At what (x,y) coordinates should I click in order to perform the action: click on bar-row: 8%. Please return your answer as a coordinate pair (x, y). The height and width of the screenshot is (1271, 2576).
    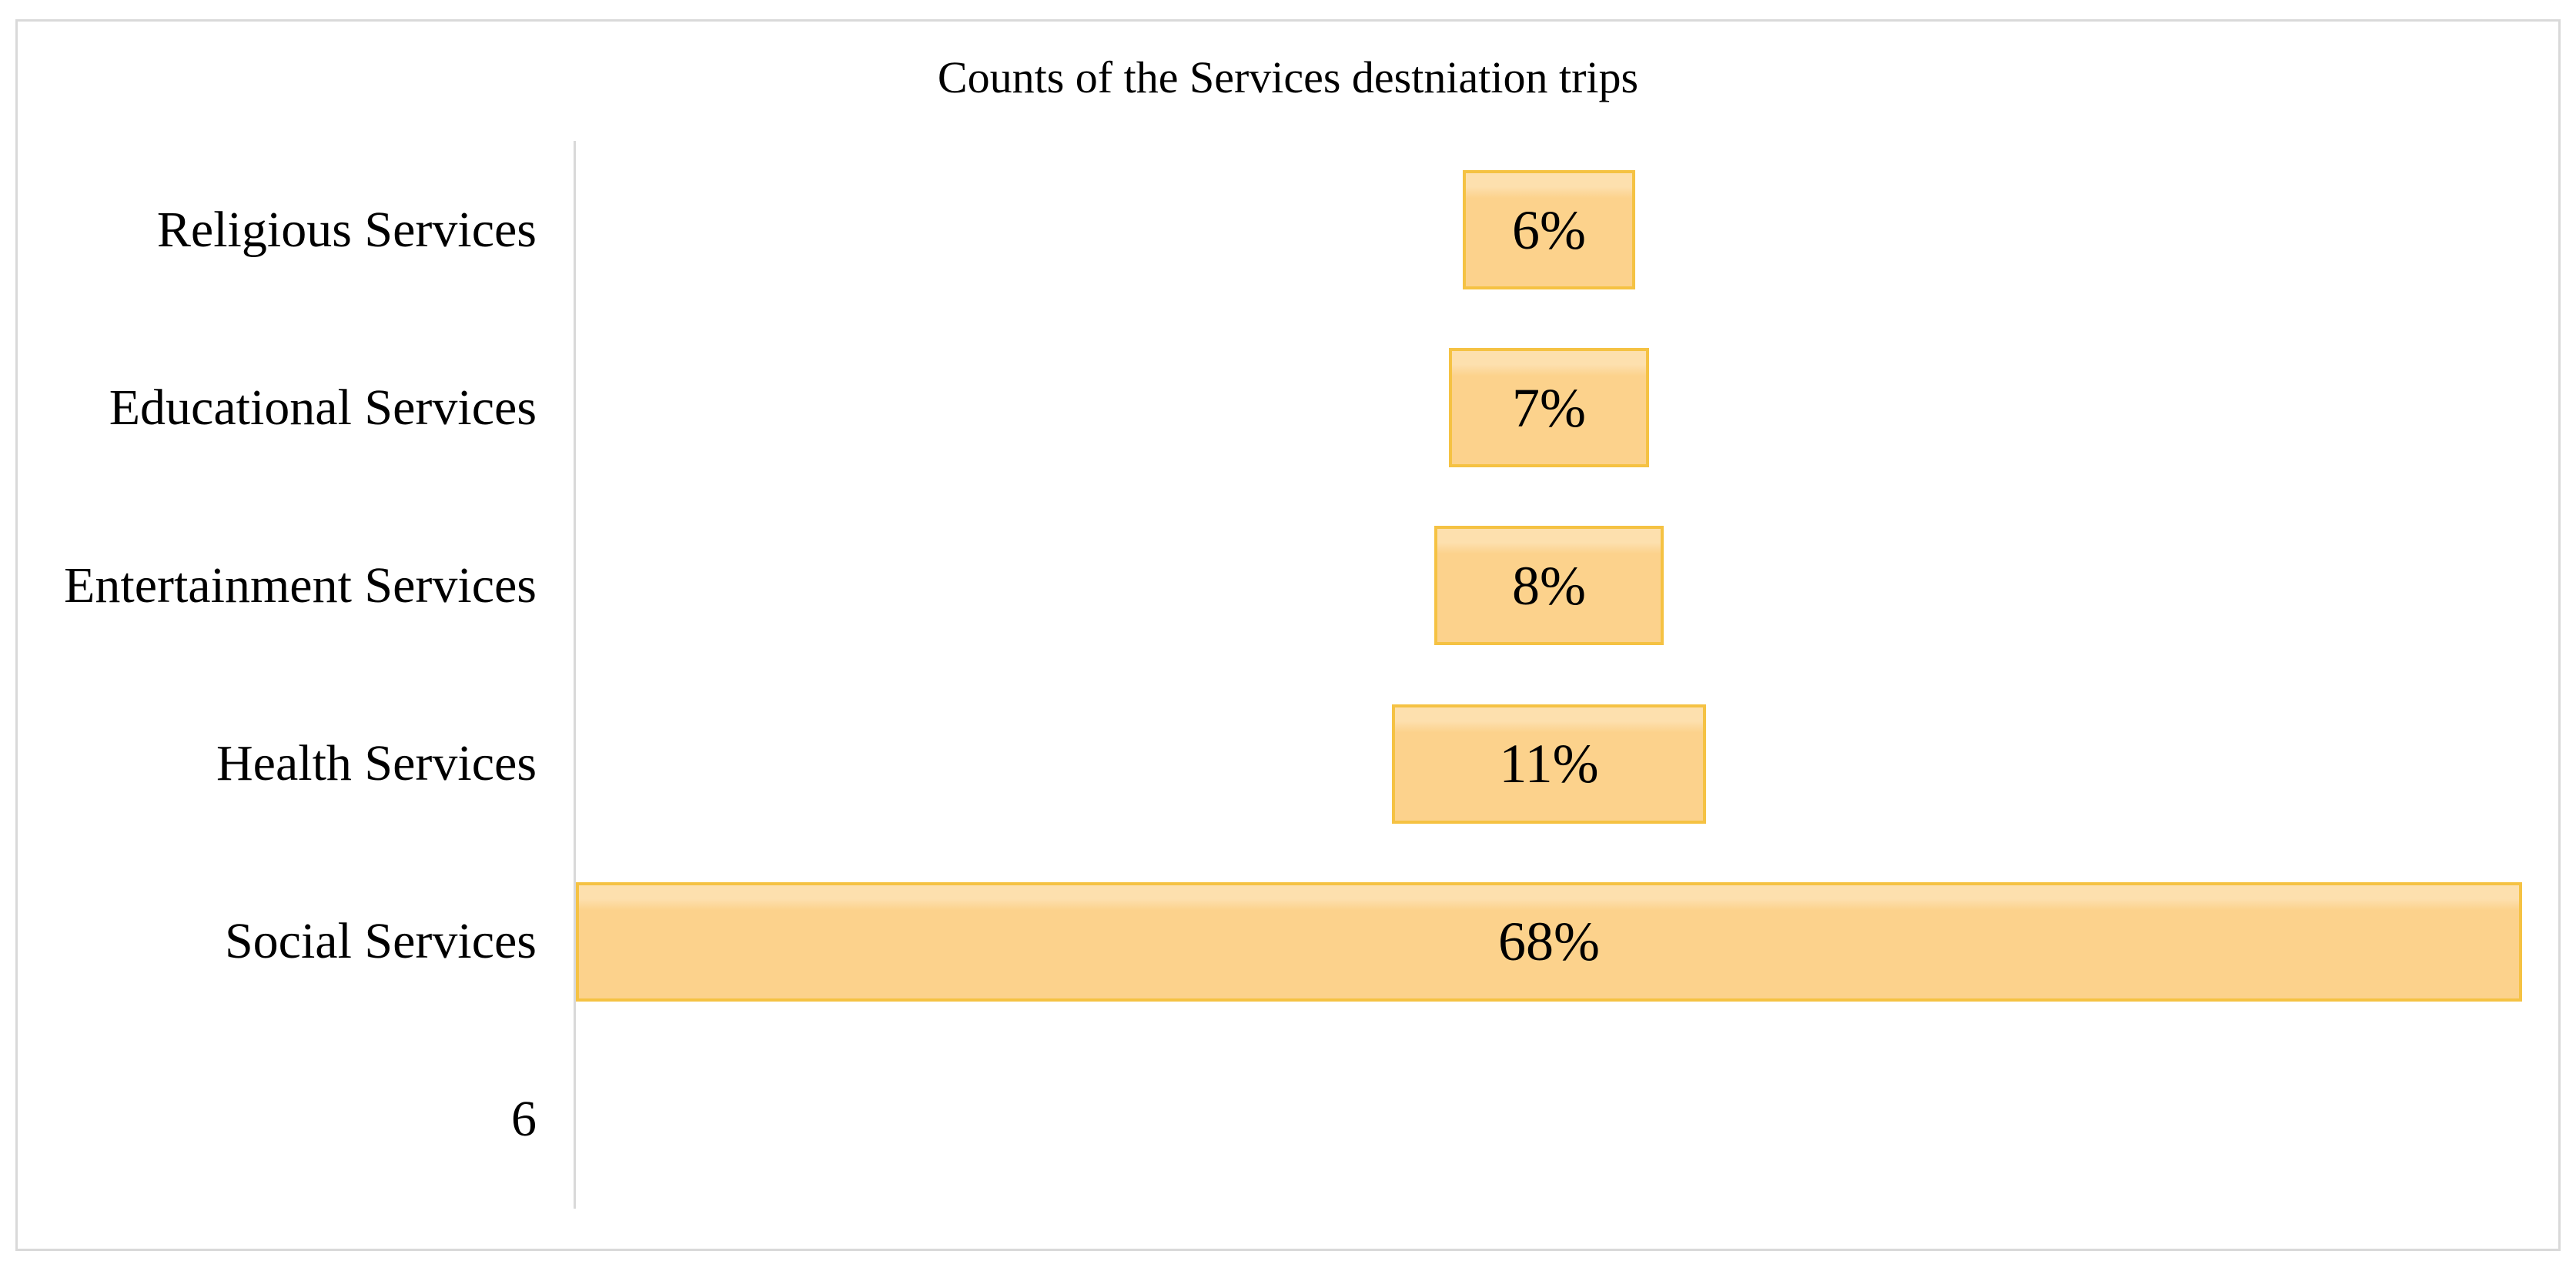
    Looking at the image, I should click on (1549, 586).